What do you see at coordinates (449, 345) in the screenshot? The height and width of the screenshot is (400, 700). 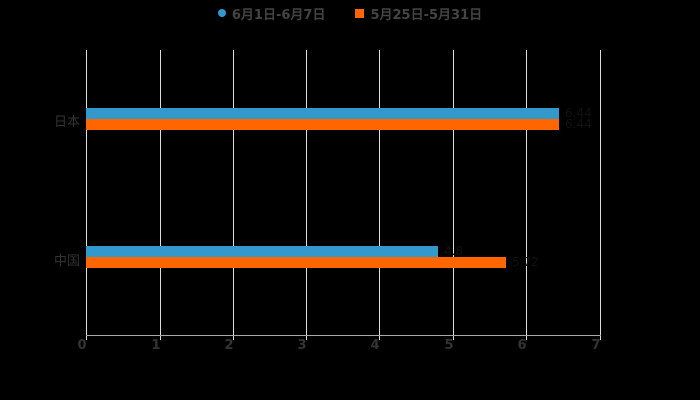 I see `x-tick-label: 5` at bounding box center [449, 345].